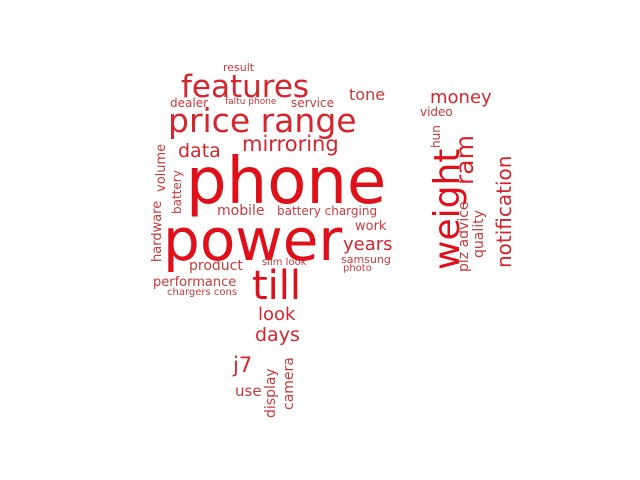 Image resolution: width=640 pixels, height=480 pixels. Describe the element at coordinates (366, 259) in the screenshot. I see `word-samsung: samsung` at that location.